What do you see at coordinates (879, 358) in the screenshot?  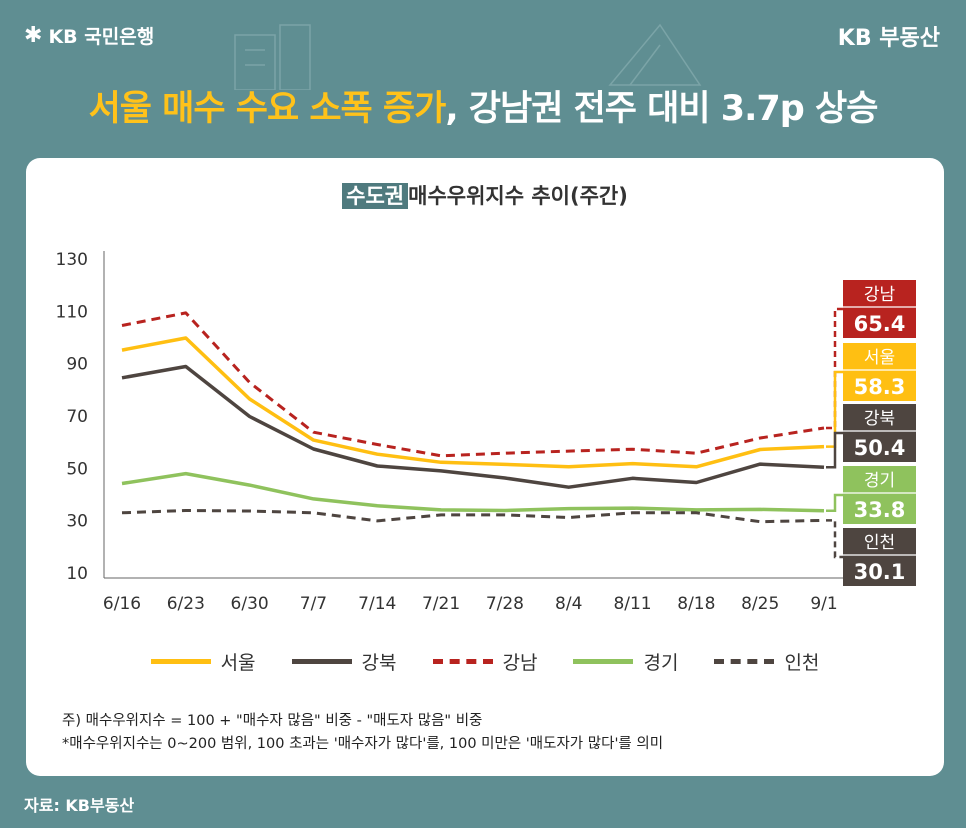 I see `end-label-name: 서울` at bounding box center [879, 358].